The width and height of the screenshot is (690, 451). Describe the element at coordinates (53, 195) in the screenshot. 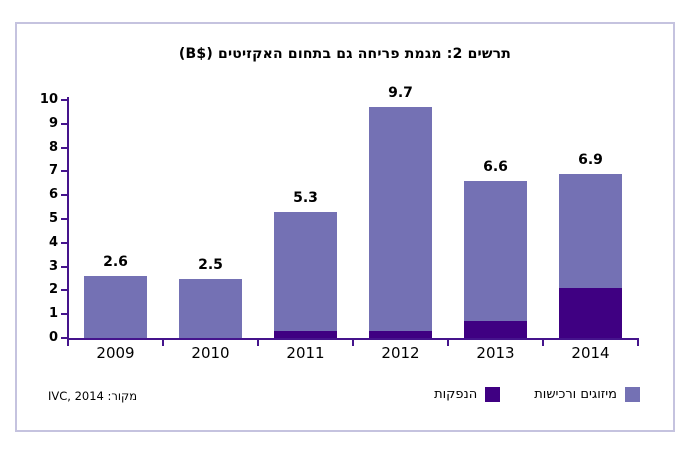

I see `y-tick-label: 6` at that location.